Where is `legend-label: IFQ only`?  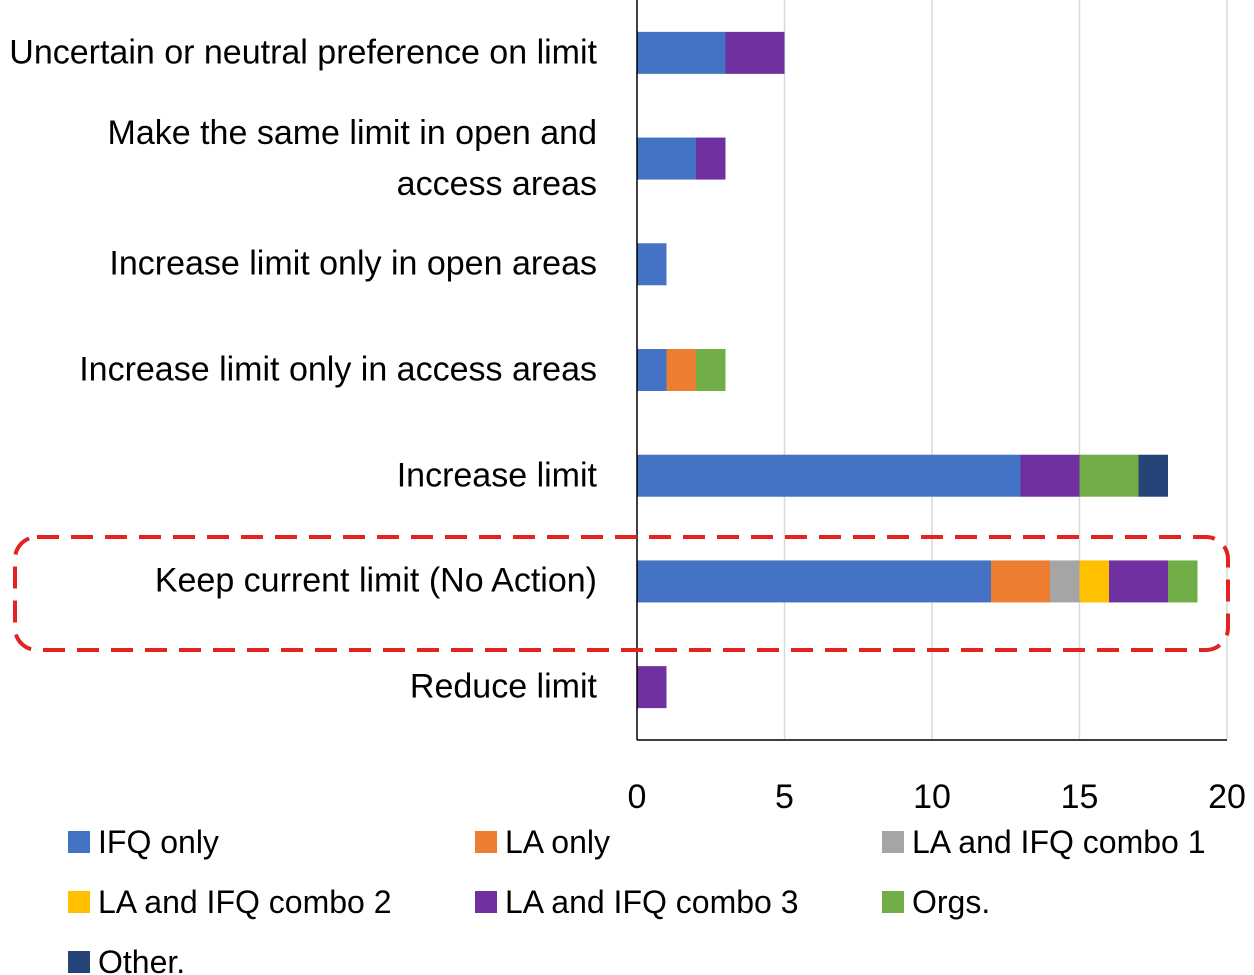
legend-label: IFQ only is located at coordinates (158, 842).